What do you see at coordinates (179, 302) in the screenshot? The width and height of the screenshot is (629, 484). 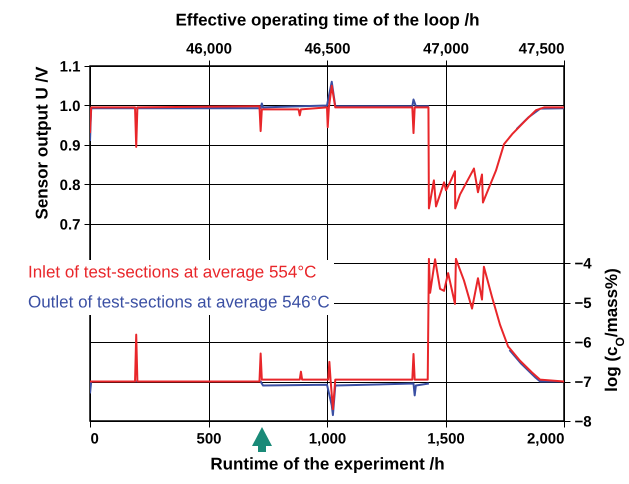 I see `text: Outlet of test-sections at average 546°C` at bounding box center [179, 302].